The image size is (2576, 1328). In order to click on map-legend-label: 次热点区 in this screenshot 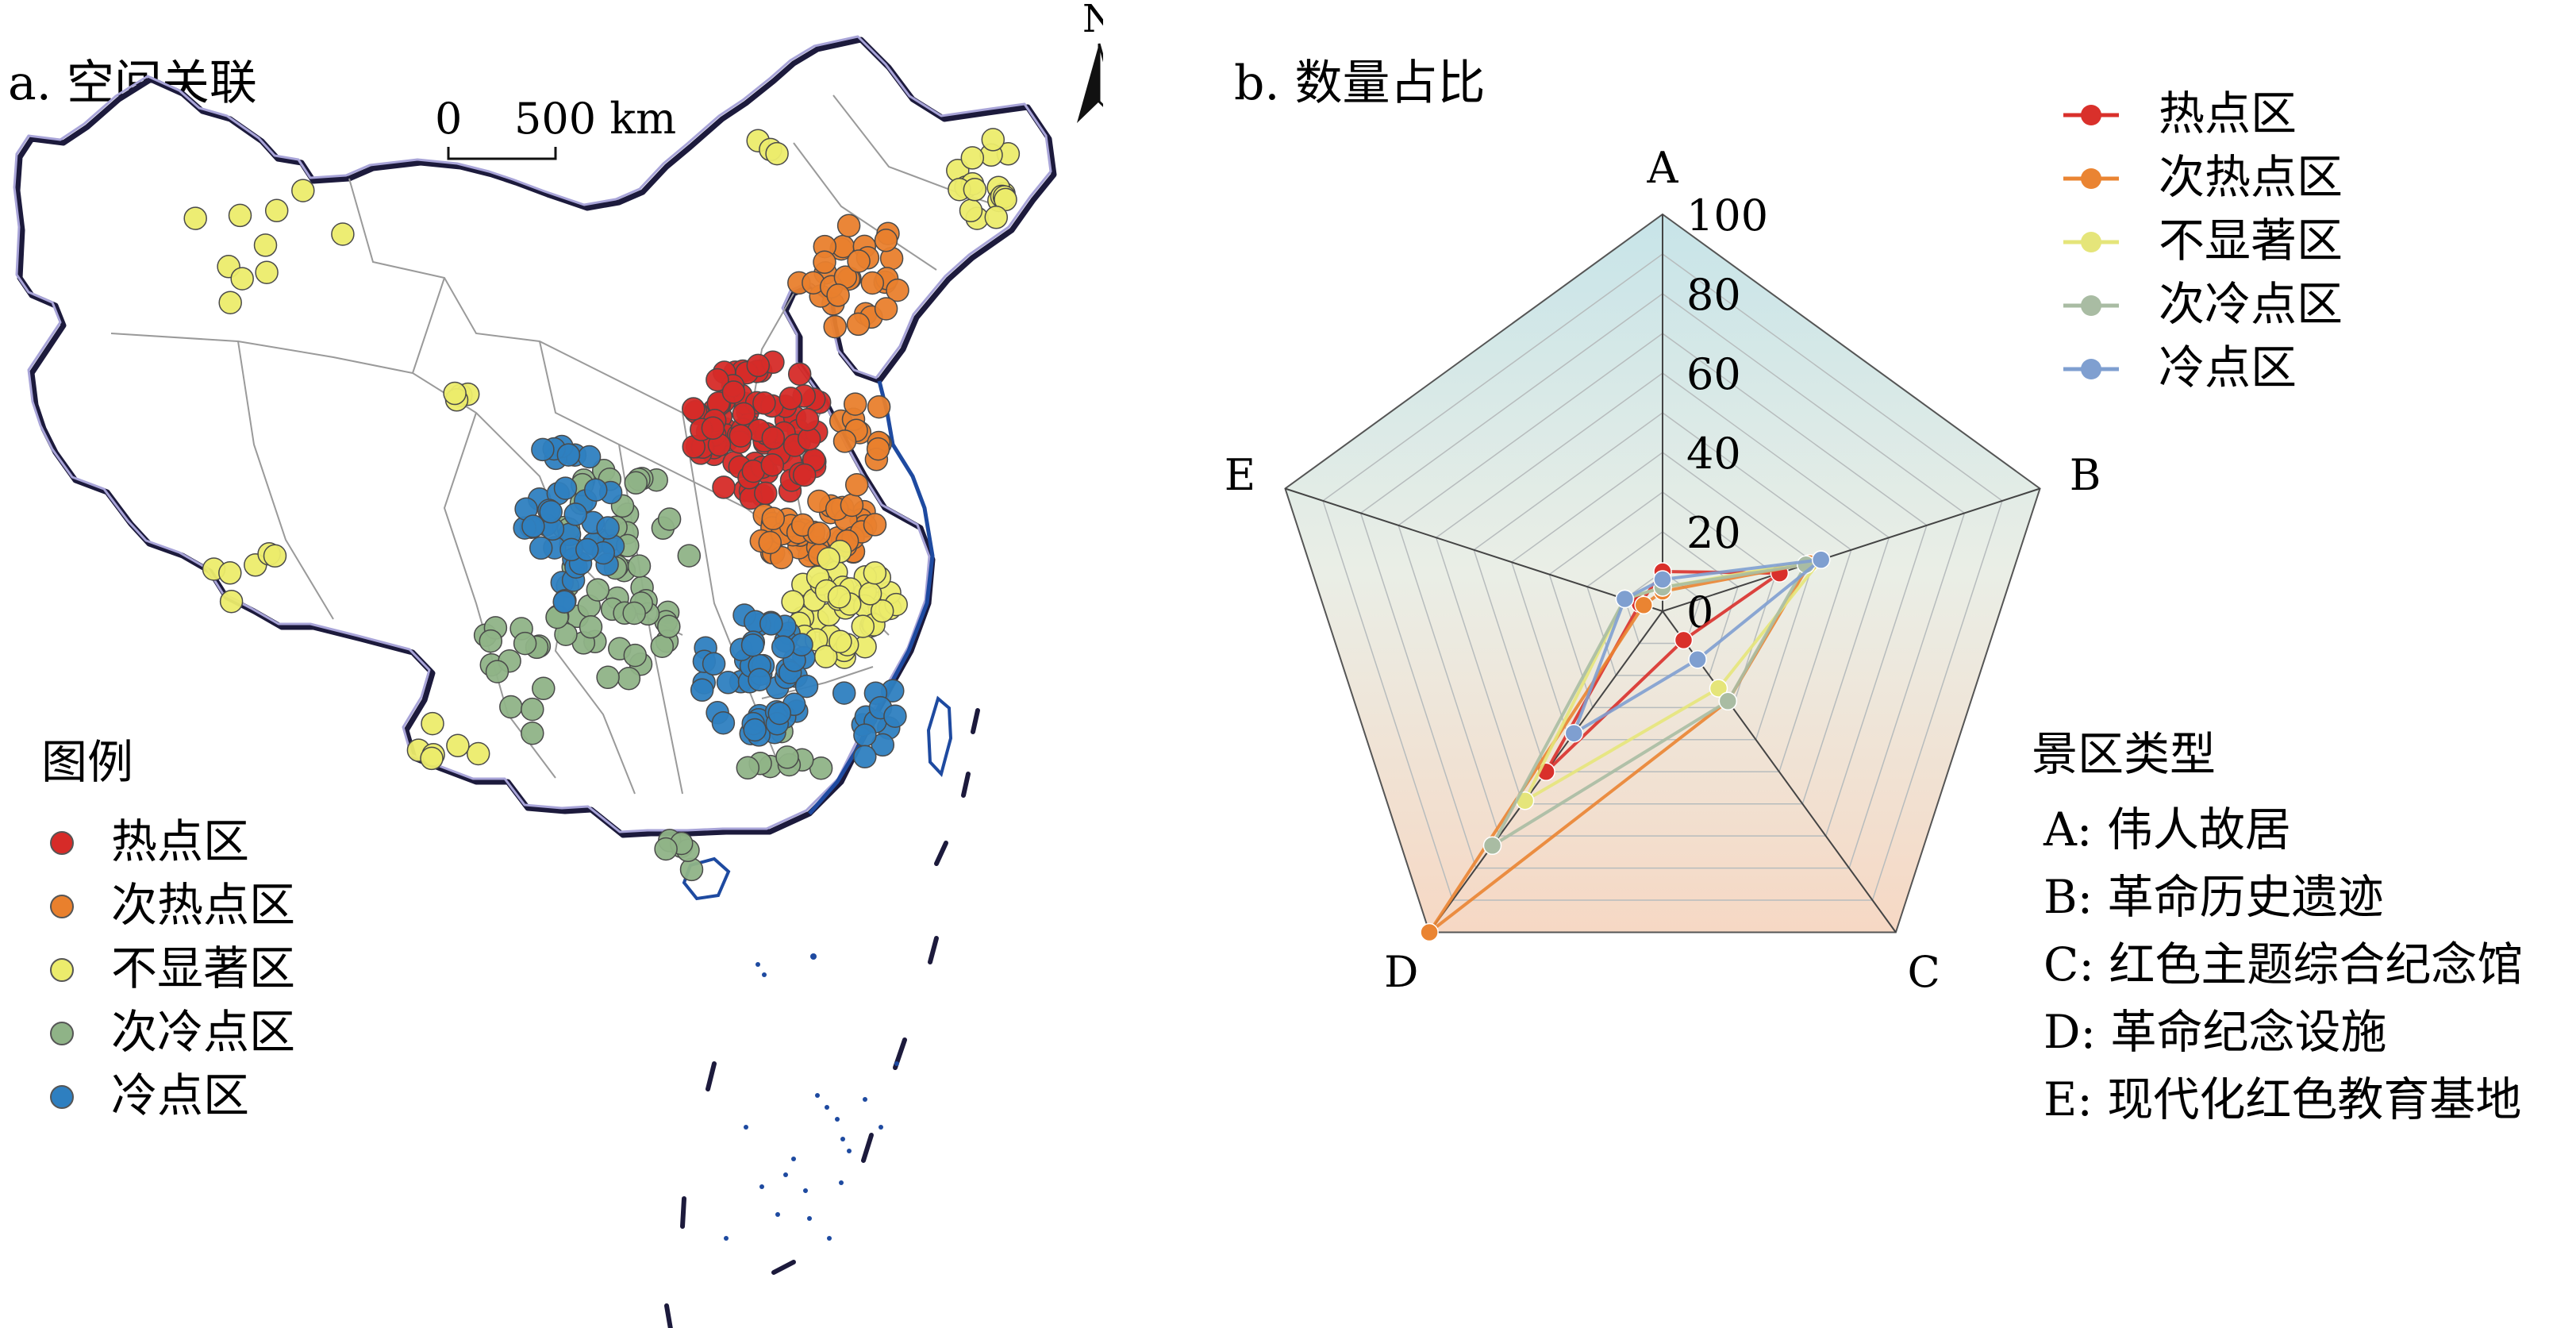, I will do `click(203, 905)`.